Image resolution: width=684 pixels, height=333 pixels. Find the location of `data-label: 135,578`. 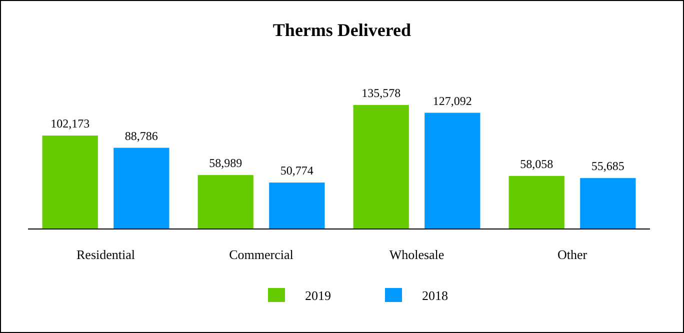

data-label: 135,578 is located at coordinates (381, 93).